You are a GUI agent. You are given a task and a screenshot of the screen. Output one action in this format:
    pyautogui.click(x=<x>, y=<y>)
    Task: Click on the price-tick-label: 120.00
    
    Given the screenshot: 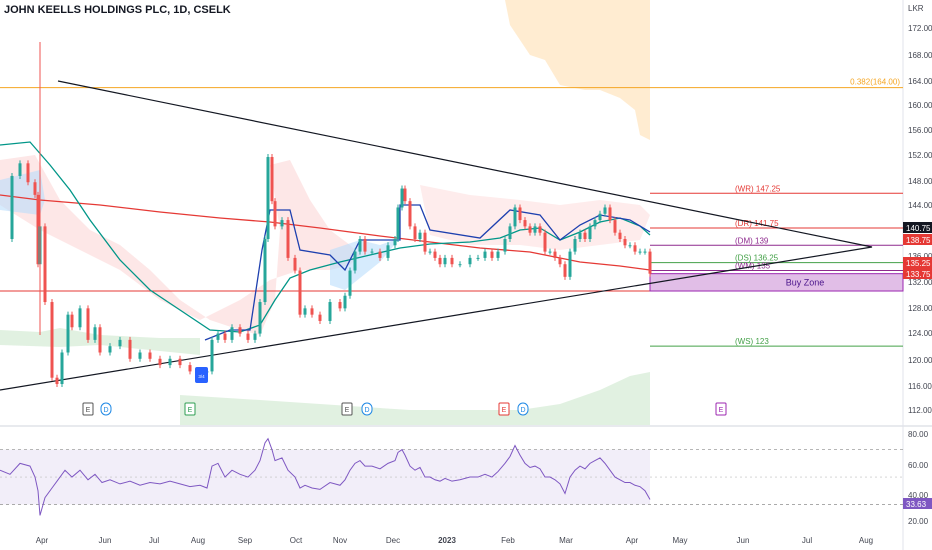 What is the action you would take?
    pyautogui.click(x=920, y=360)
    